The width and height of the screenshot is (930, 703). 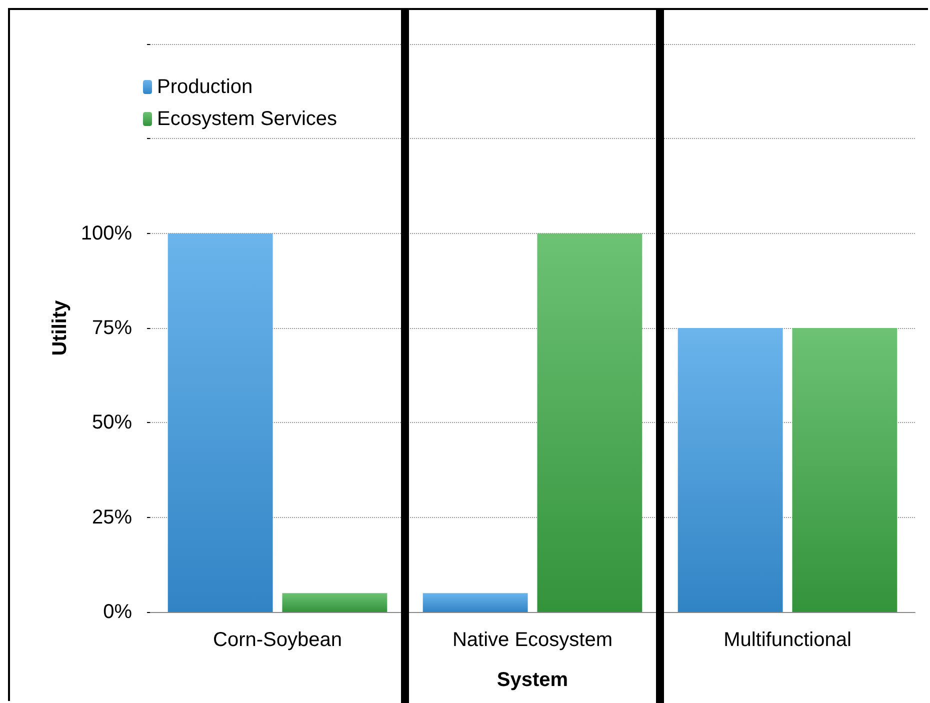 I want to click on y-axis-title: Utility, so click(x=59, y=327).